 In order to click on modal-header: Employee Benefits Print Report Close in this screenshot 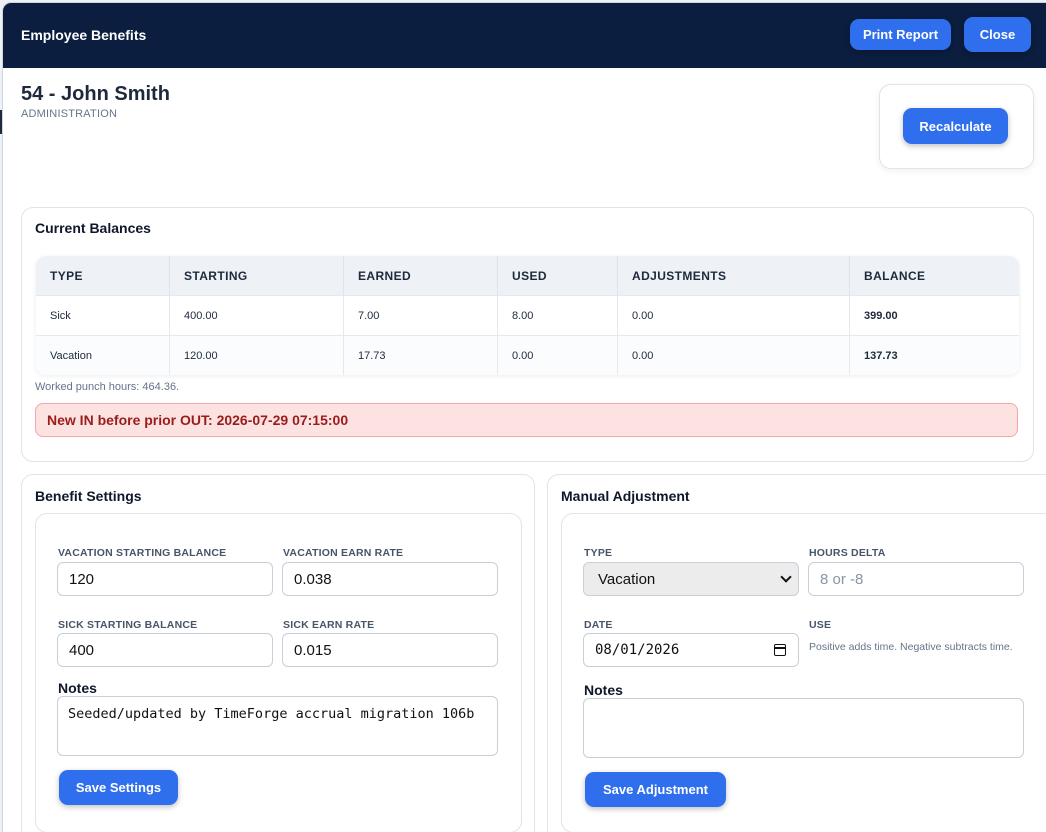, I will do `click(524, 35)`.